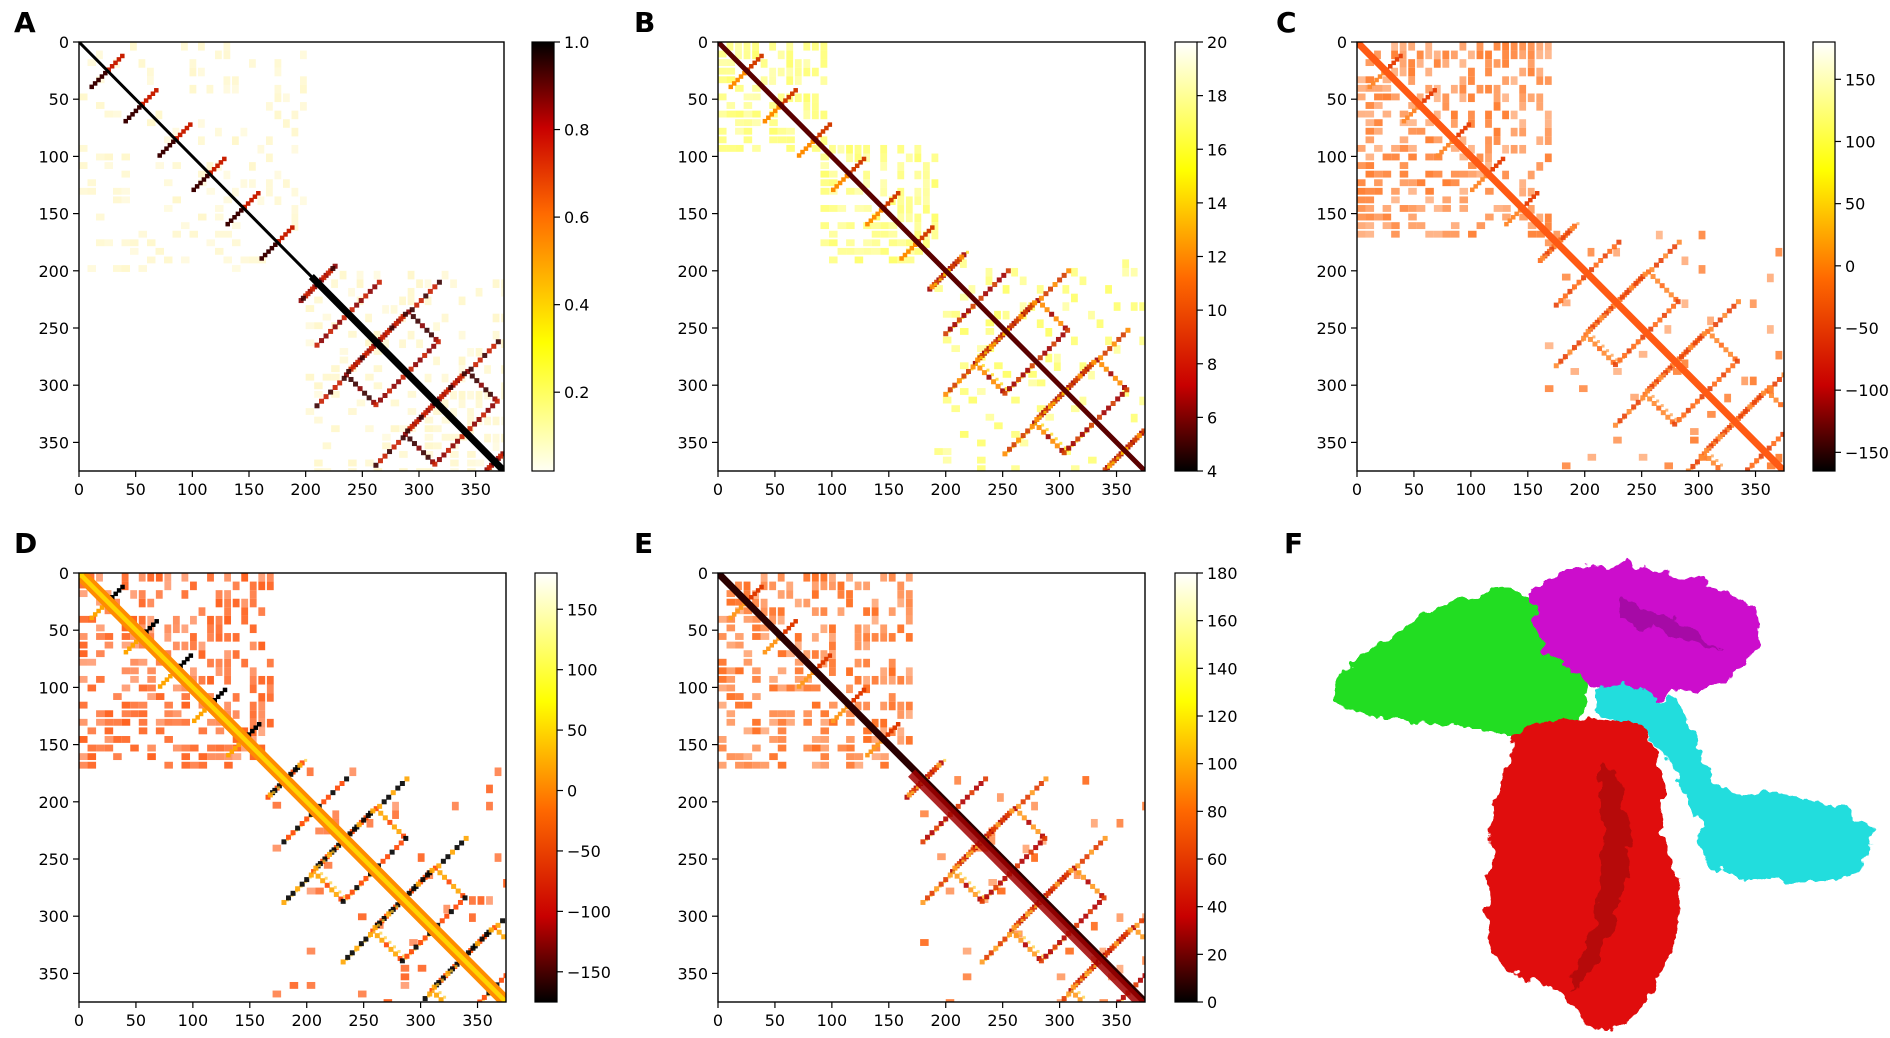 Image resolution: width=1890 pixels, height=1038 pixels. What do you see at coordinates (1116, 489) in the screenshot?
I see `x-tick-label: 350` at bounding box center [1116, 489].